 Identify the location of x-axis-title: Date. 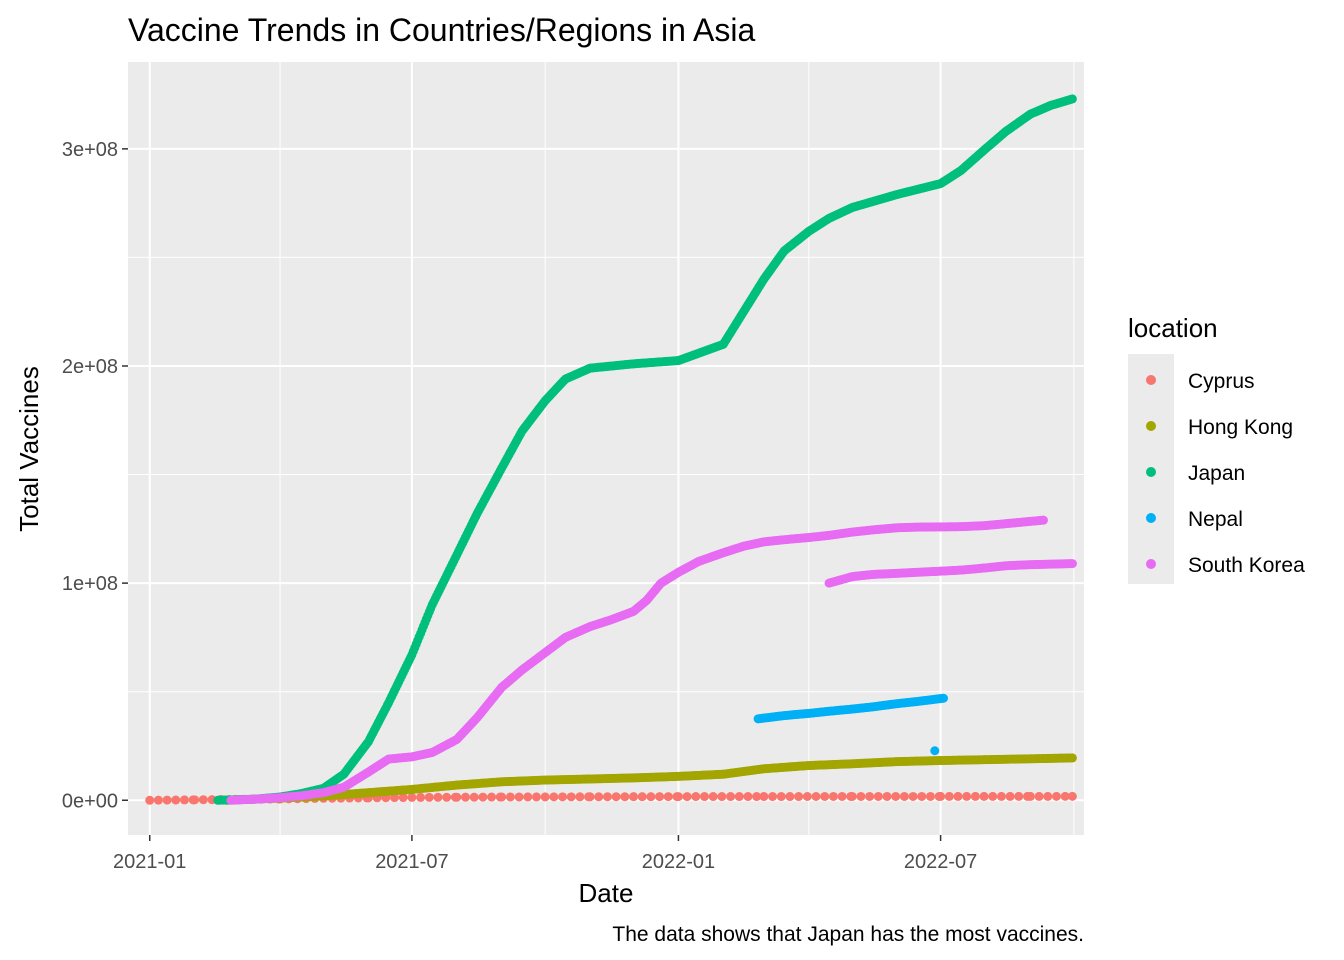
(606, 893).